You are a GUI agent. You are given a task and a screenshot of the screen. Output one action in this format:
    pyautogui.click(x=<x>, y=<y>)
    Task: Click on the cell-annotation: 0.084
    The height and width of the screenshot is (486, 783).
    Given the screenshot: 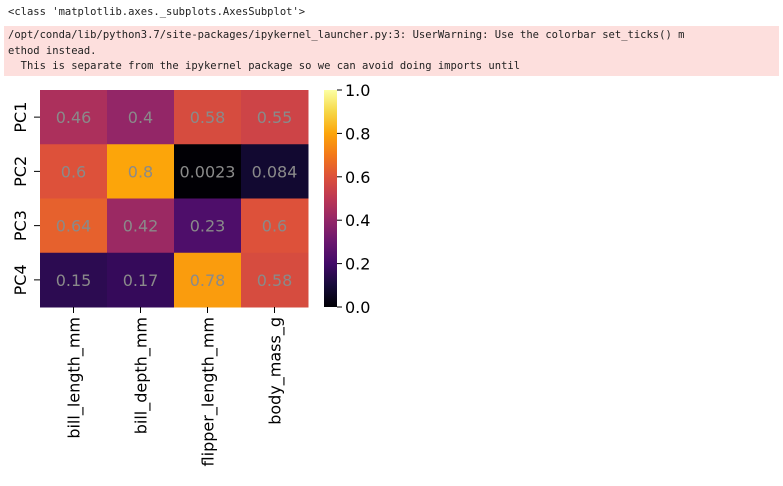 What is the action you would take?
    pyautogui.click(x=275, y=171)
    